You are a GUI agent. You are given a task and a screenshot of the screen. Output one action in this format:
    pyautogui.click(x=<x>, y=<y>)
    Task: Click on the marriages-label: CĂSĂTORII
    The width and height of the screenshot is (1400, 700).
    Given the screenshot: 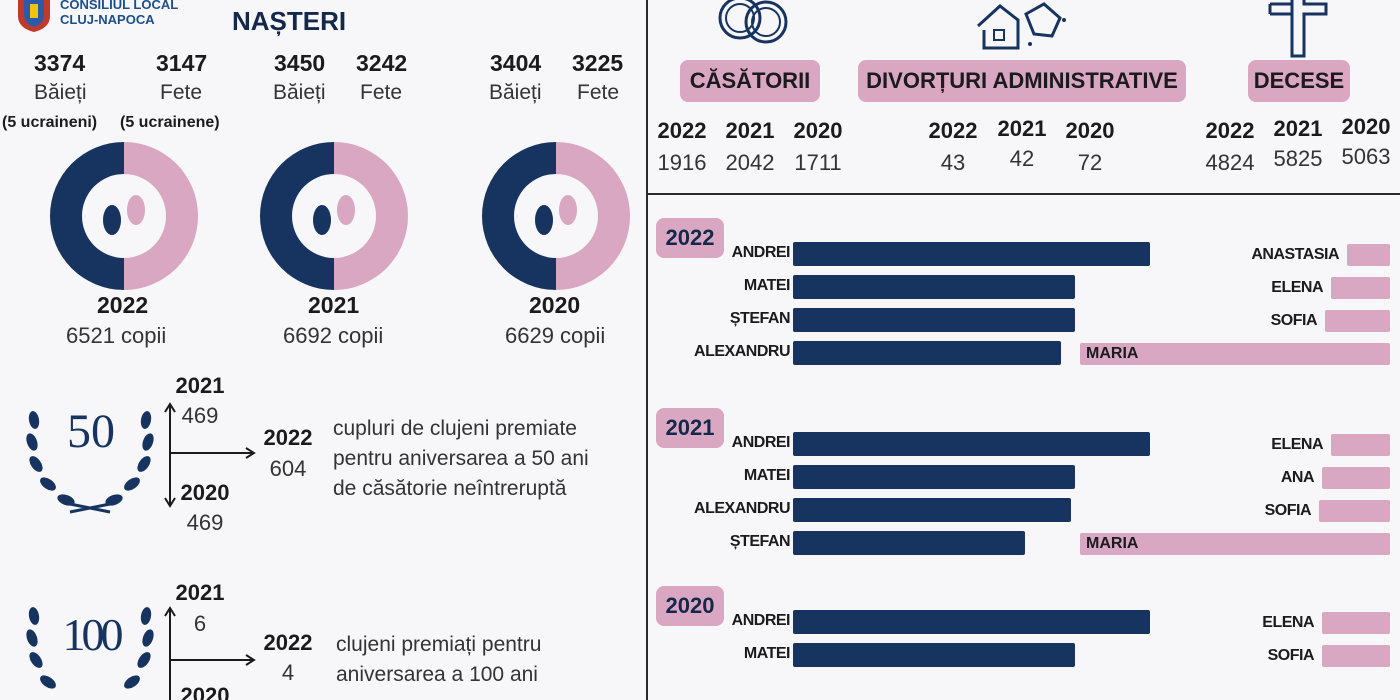 What is the action you would take?
    pyautogui.click(x=750, y=81)
    